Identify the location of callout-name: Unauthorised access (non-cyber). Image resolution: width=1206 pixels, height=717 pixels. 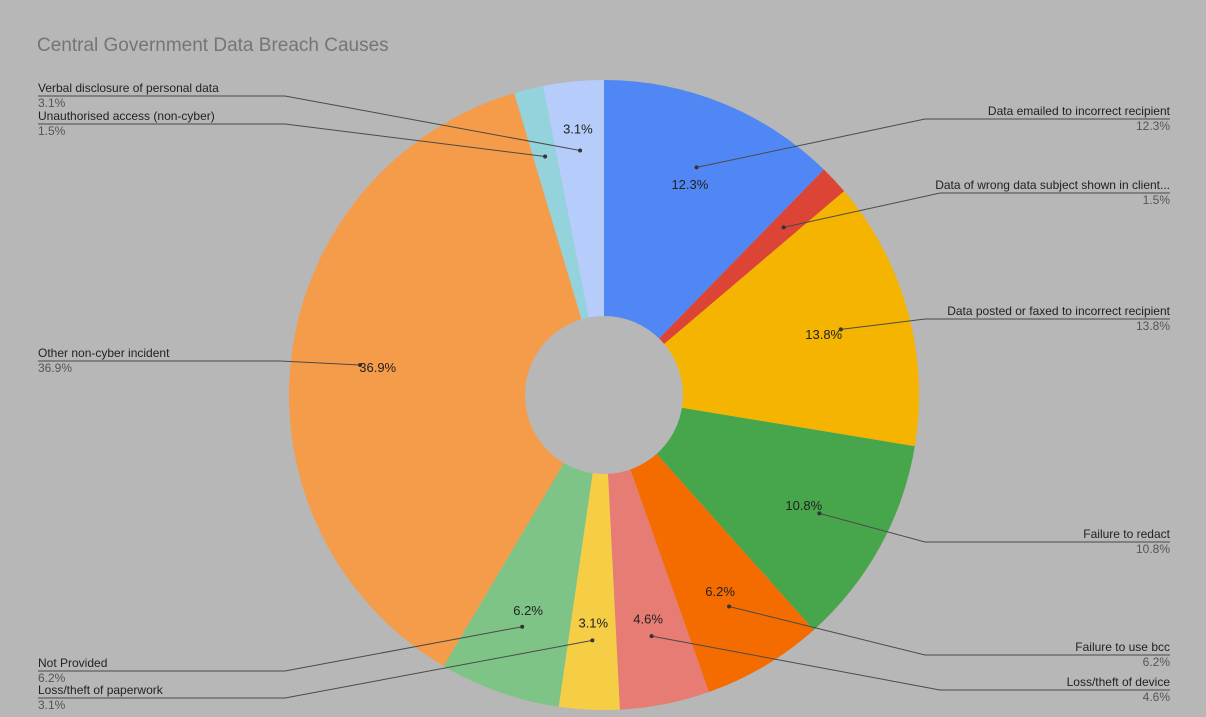
(126, 116).